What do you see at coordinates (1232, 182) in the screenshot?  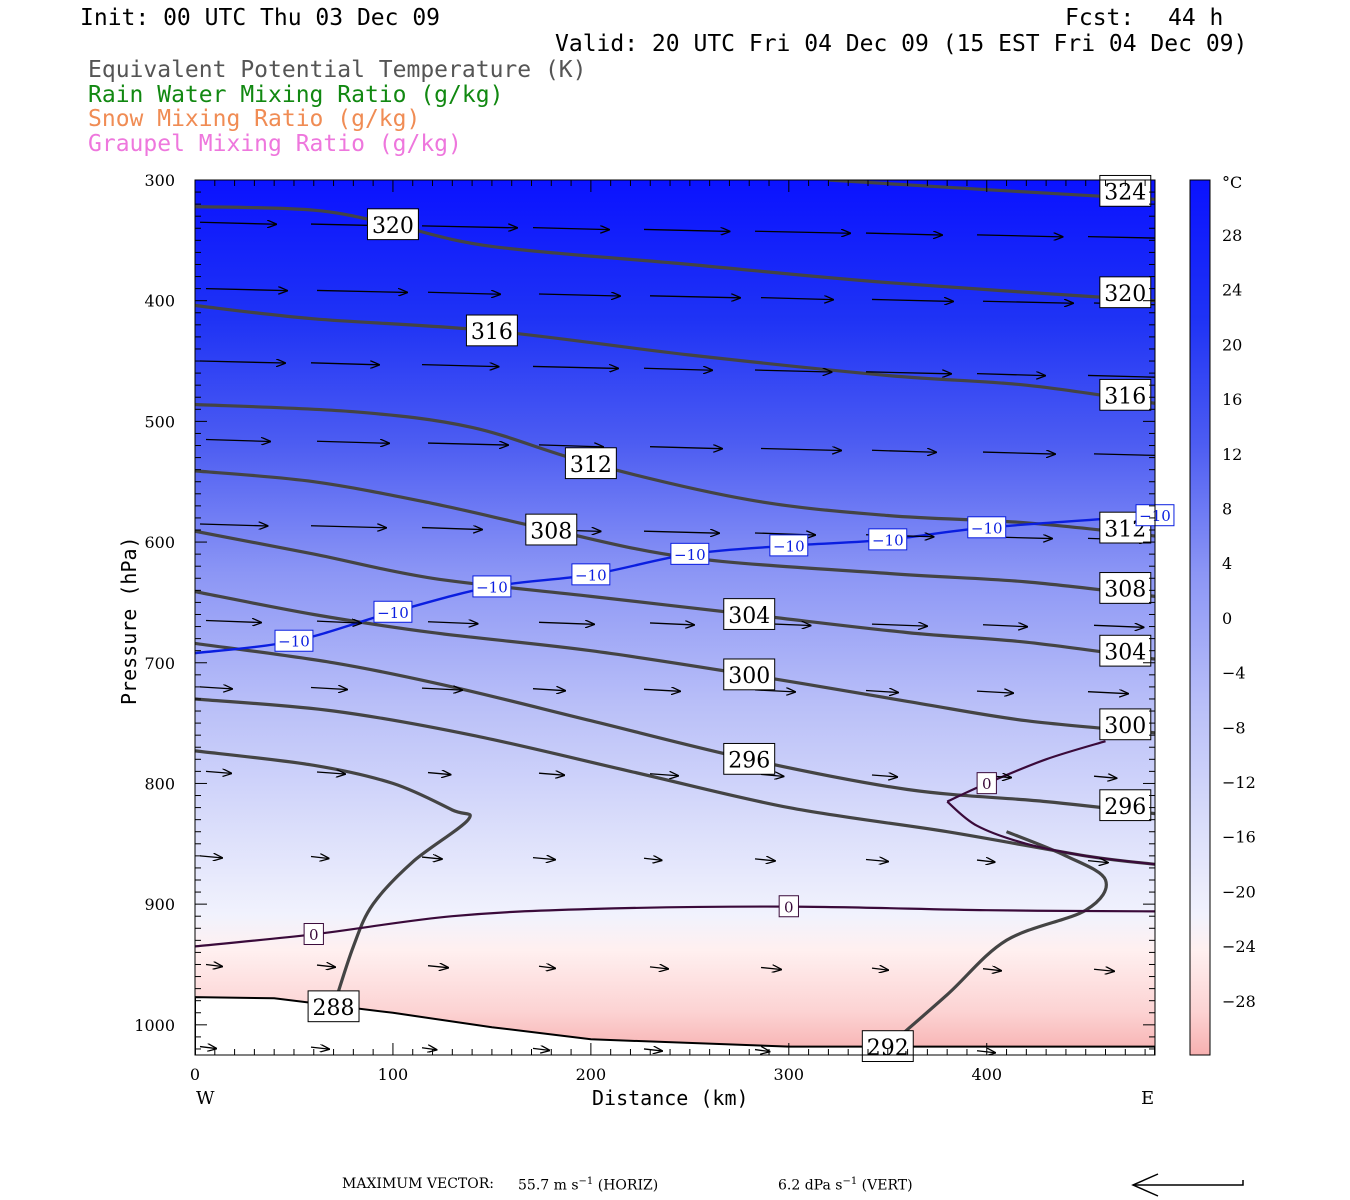 I see `colorbar-unit: °C` at bounding box center [1232, 182].